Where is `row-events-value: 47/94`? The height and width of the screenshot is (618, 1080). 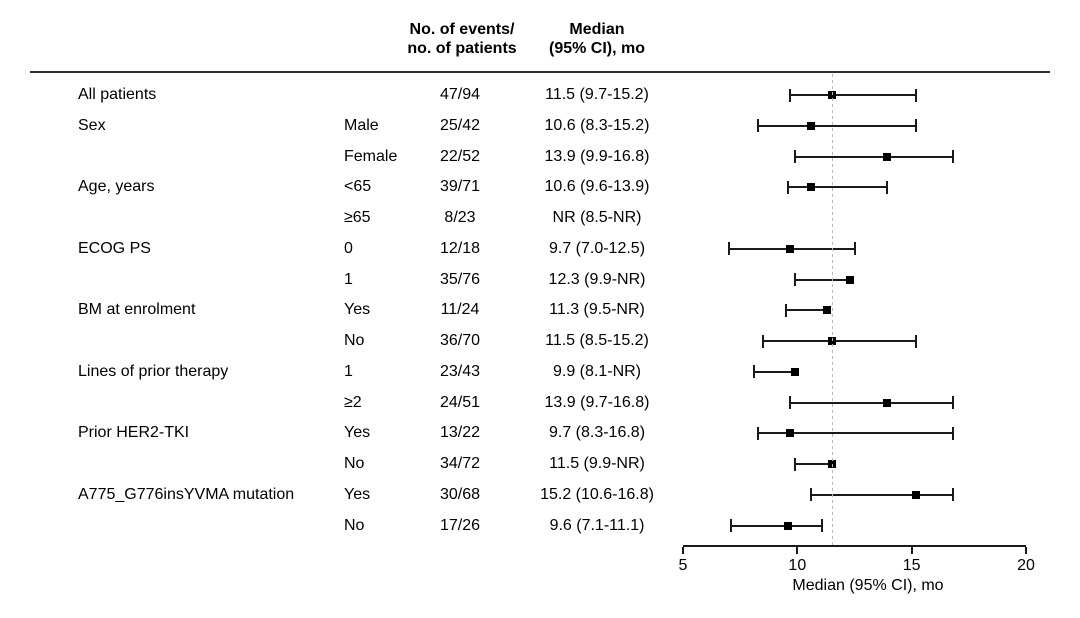 row-events-value: 47/94 is located at coordinates (460, 94).